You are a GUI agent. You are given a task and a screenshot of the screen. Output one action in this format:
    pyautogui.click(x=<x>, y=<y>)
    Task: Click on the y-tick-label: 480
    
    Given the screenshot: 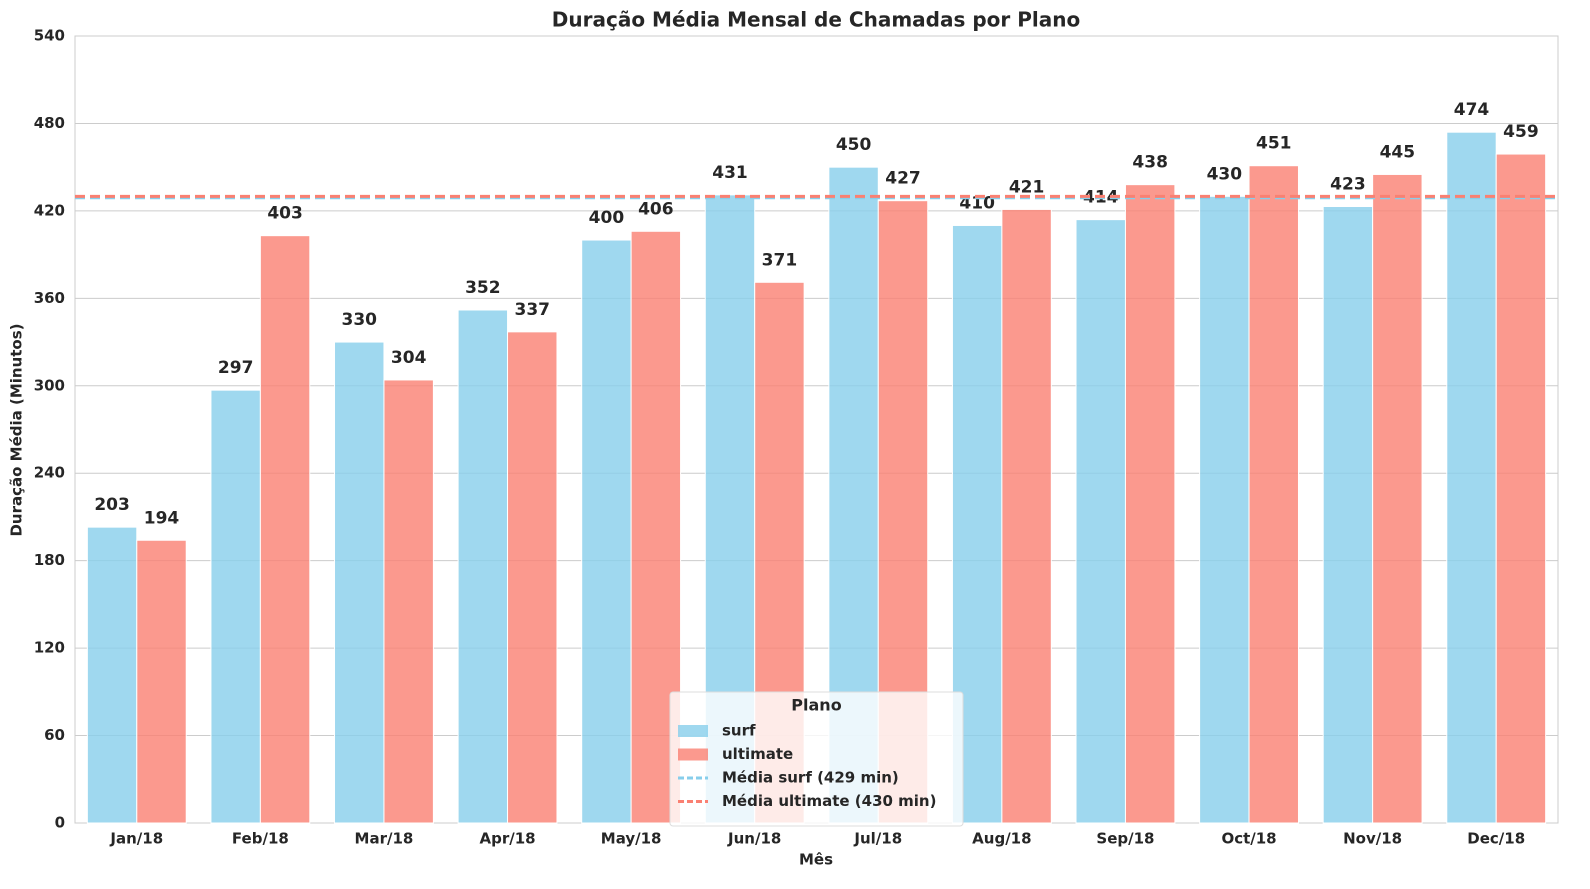 What is the action you would take?
    pyautogui.click(x=49, y=123)
    